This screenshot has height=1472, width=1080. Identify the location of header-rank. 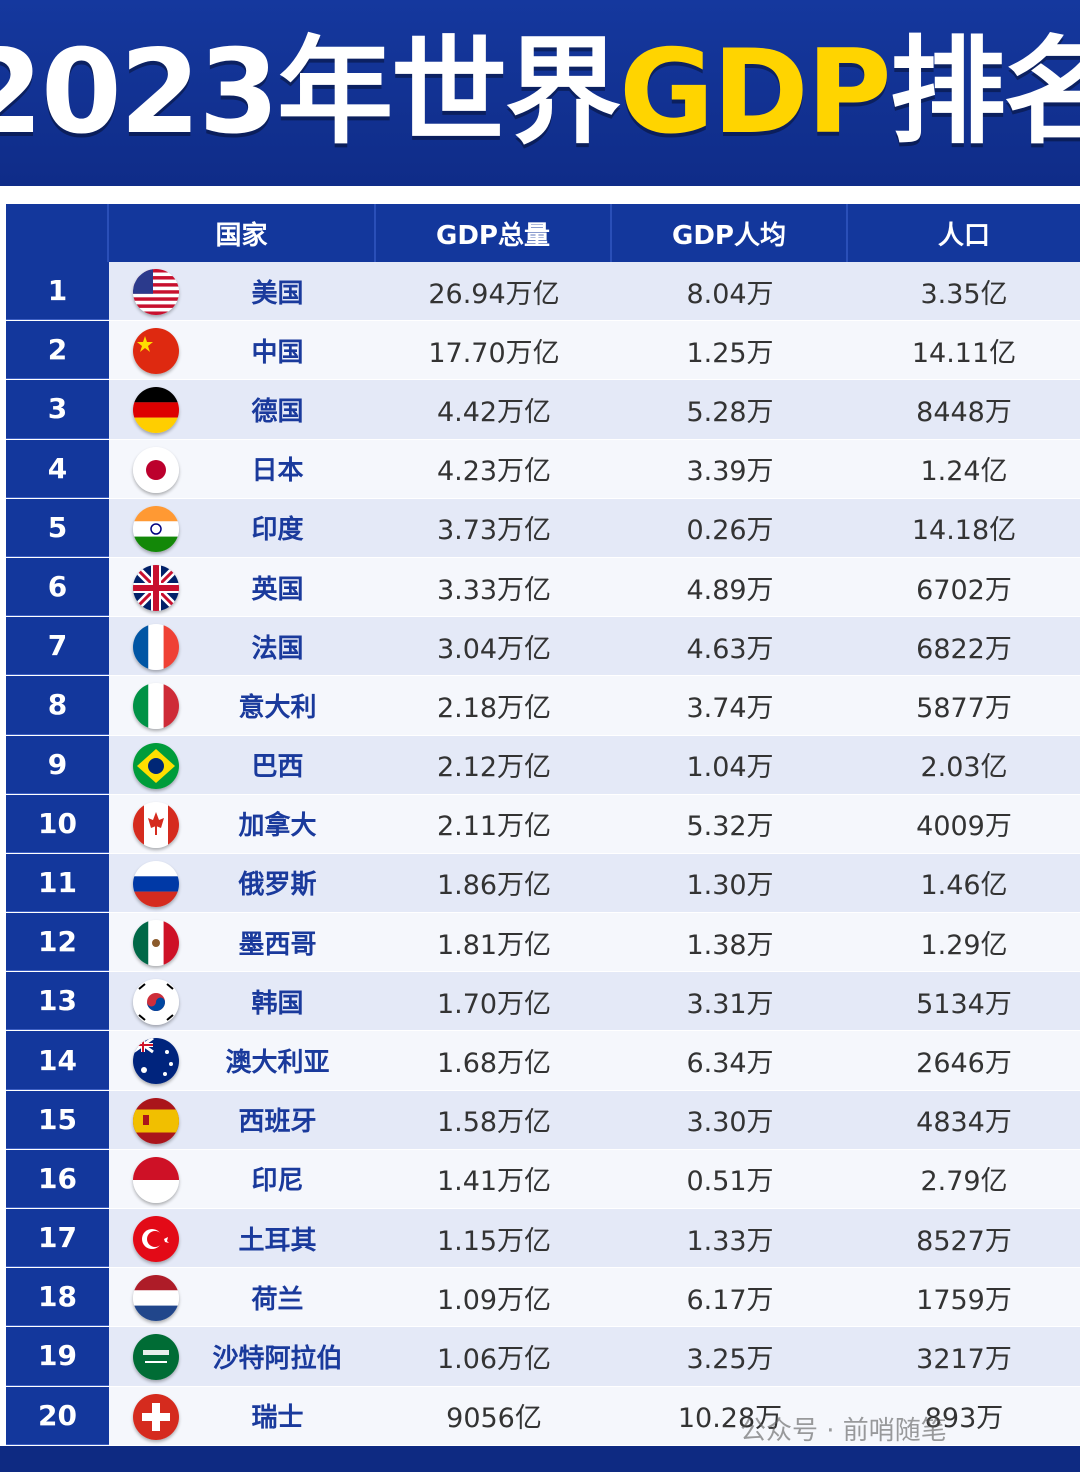
(57, 233).